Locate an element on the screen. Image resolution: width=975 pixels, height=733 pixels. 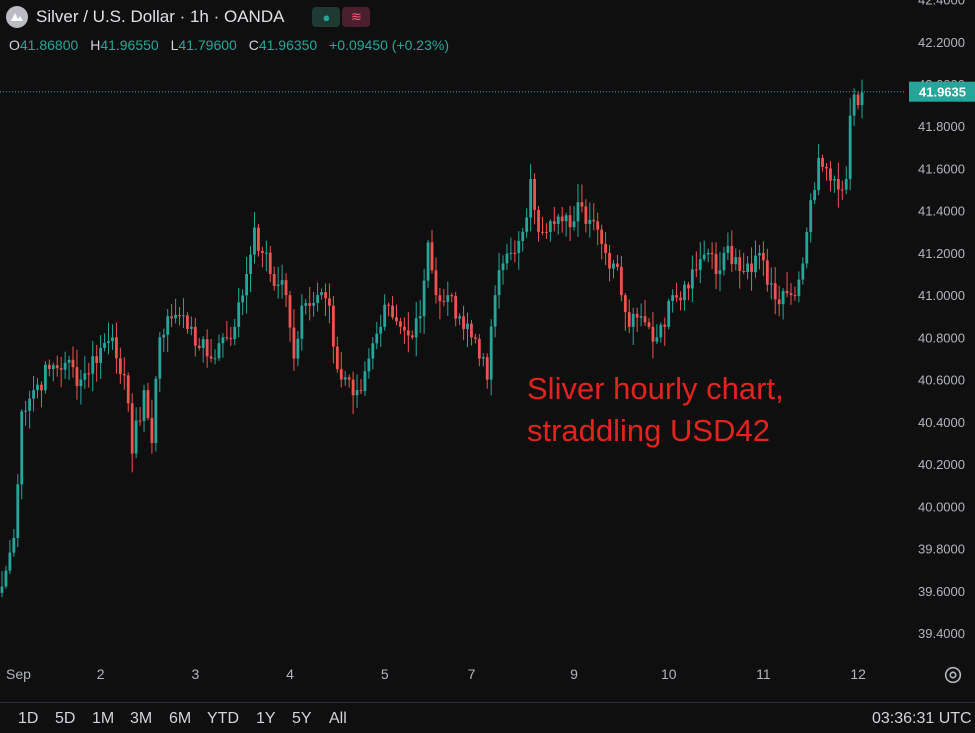
status-indicators: ● ≋ is located at coordinates (341, 17).